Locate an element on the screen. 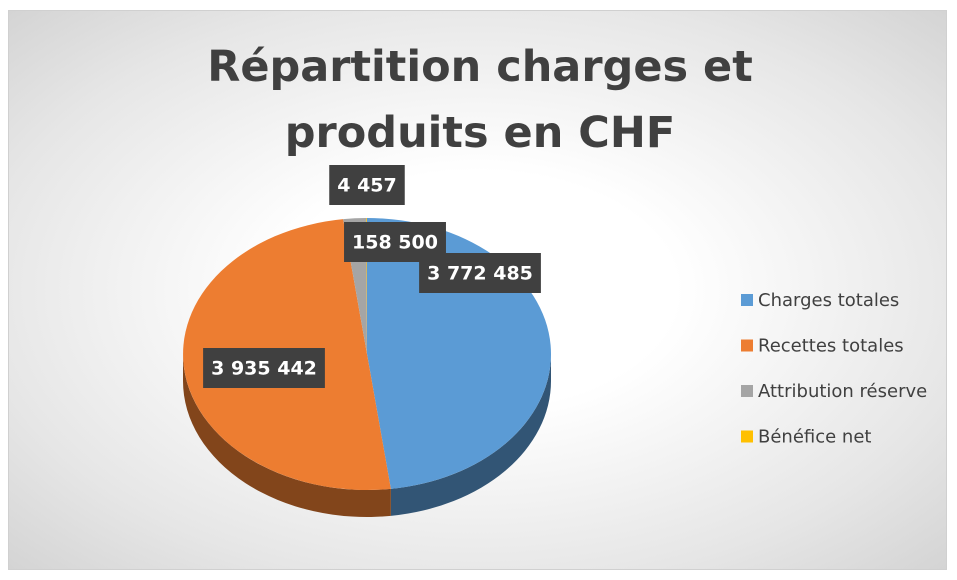 The width and height of the screenshot is (957, 580). data-label-text: 3 772 485 is located at coordinates (480, 274).